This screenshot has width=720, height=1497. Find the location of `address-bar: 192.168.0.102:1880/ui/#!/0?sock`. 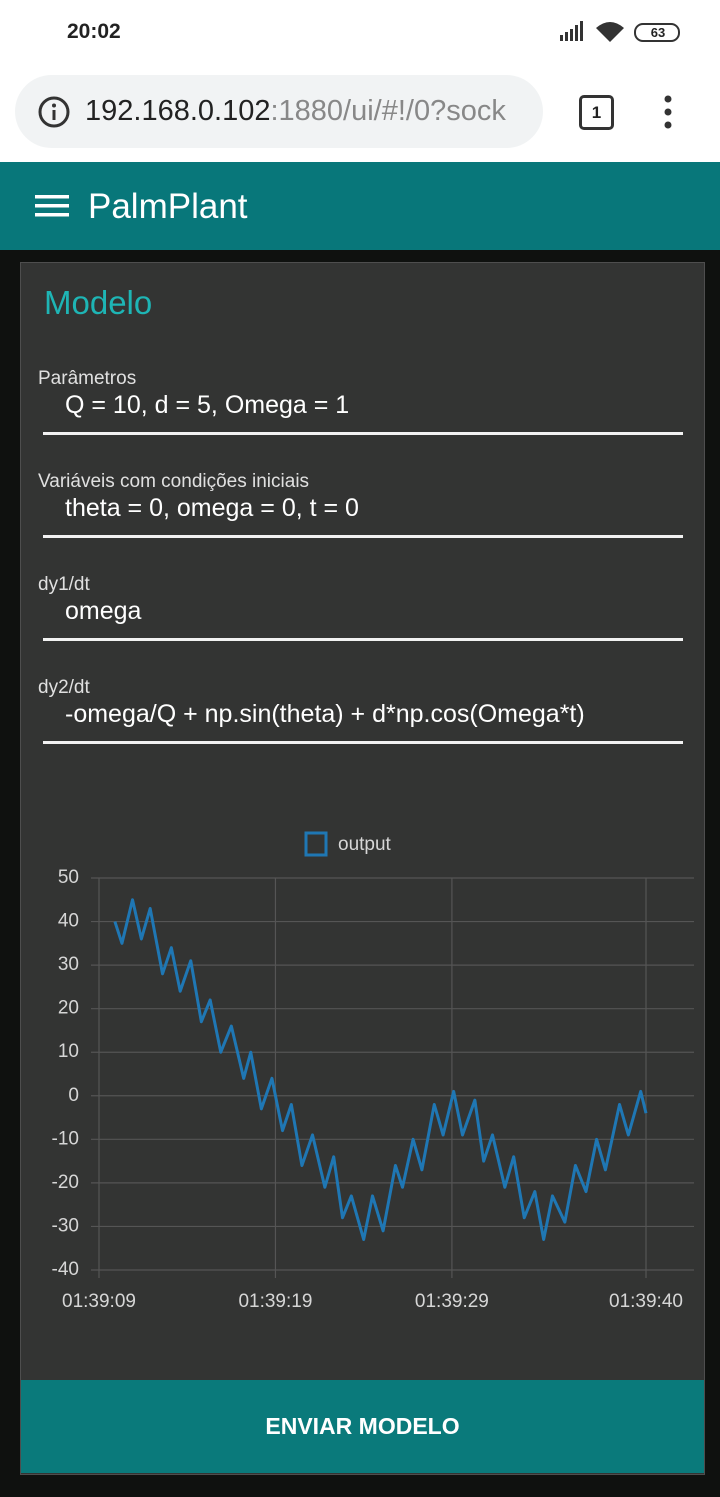

address-bar: 192.168.0.102:1880/ui/#!/0?sock is located at coordinates (279, 111).